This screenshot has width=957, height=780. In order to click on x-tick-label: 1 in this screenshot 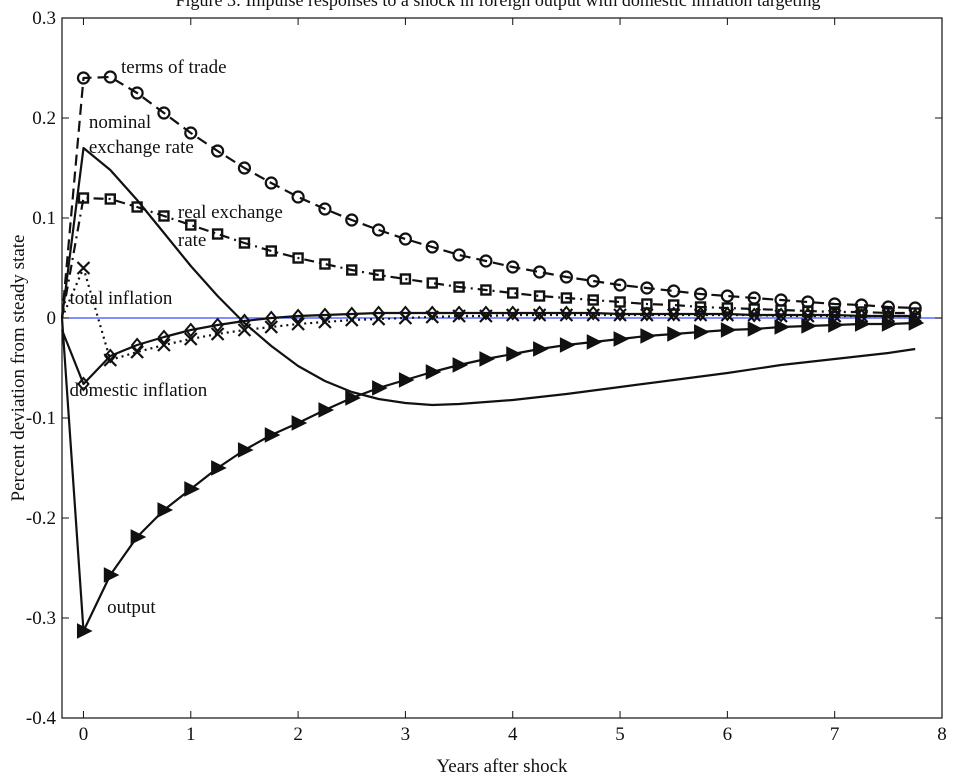, I will do `click(191, 734)`.